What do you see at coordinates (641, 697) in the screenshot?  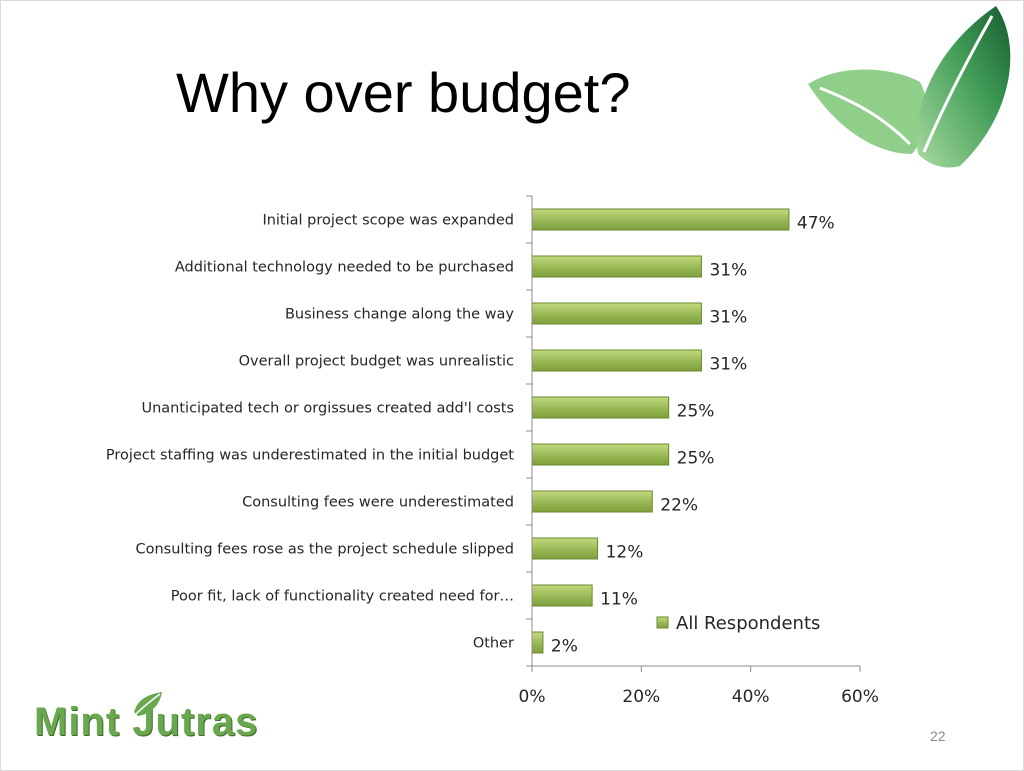 I see `x-tick-label-2: 20%` at bounding box center [641, 697].